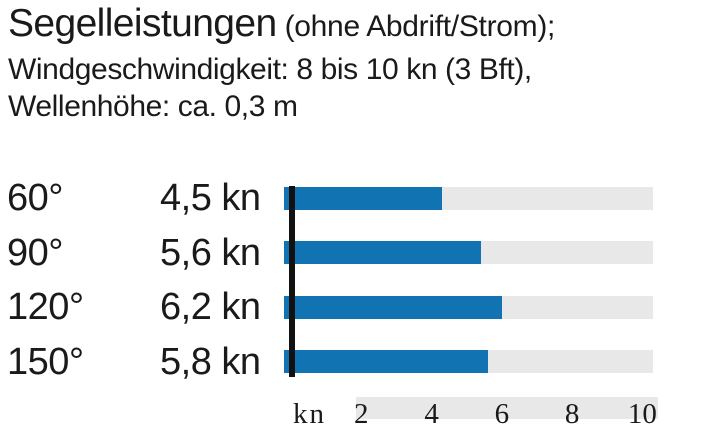 This screenshot has height=435, width=712. I want to click on speed-value-label: 4,5 kn, so click(210, 198).